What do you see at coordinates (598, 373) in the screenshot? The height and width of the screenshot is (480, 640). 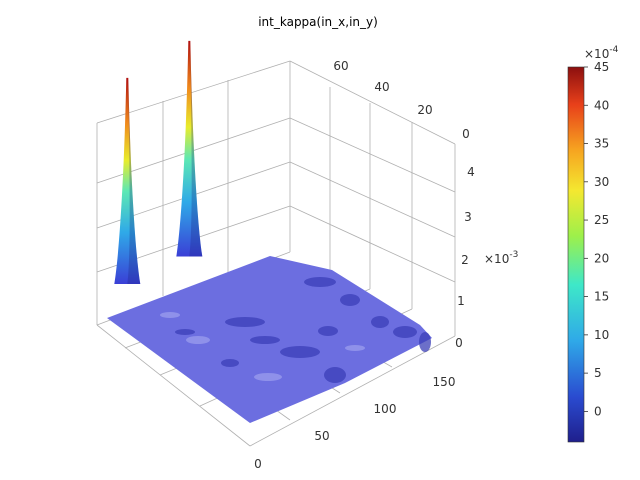 I see `colorbar-tick-label: 5` at bounding box center [598, 373].